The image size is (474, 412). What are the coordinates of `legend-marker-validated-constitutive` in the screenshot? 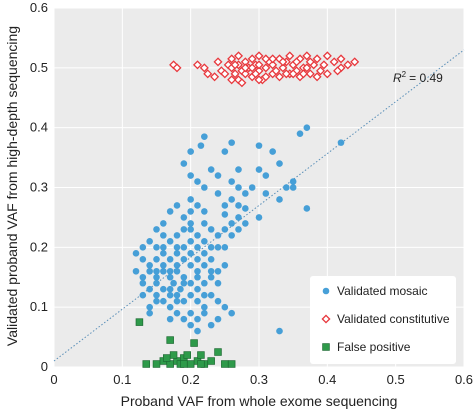 It's located at (326, 319).